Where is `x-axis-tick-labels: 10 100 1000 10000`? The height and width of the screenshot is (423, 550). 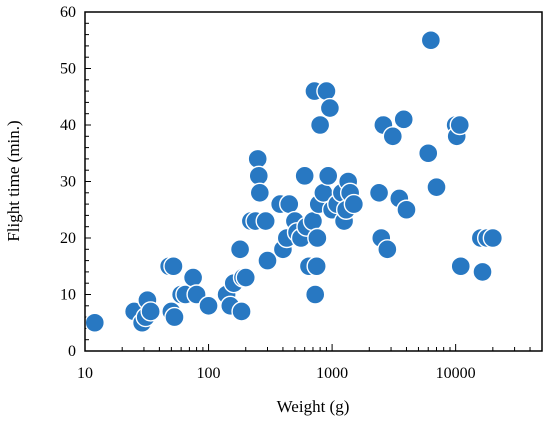 x-axis-tick-labels: 10 100 1000 10000 is located at coordinates (276, 373).